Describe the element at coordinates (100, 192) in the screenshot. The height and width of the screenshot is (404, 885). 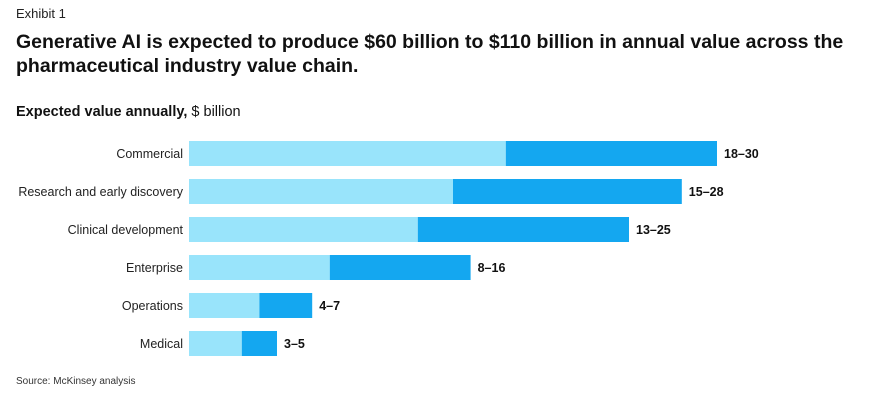
I see `category-label: Research and early discovery` at that location.